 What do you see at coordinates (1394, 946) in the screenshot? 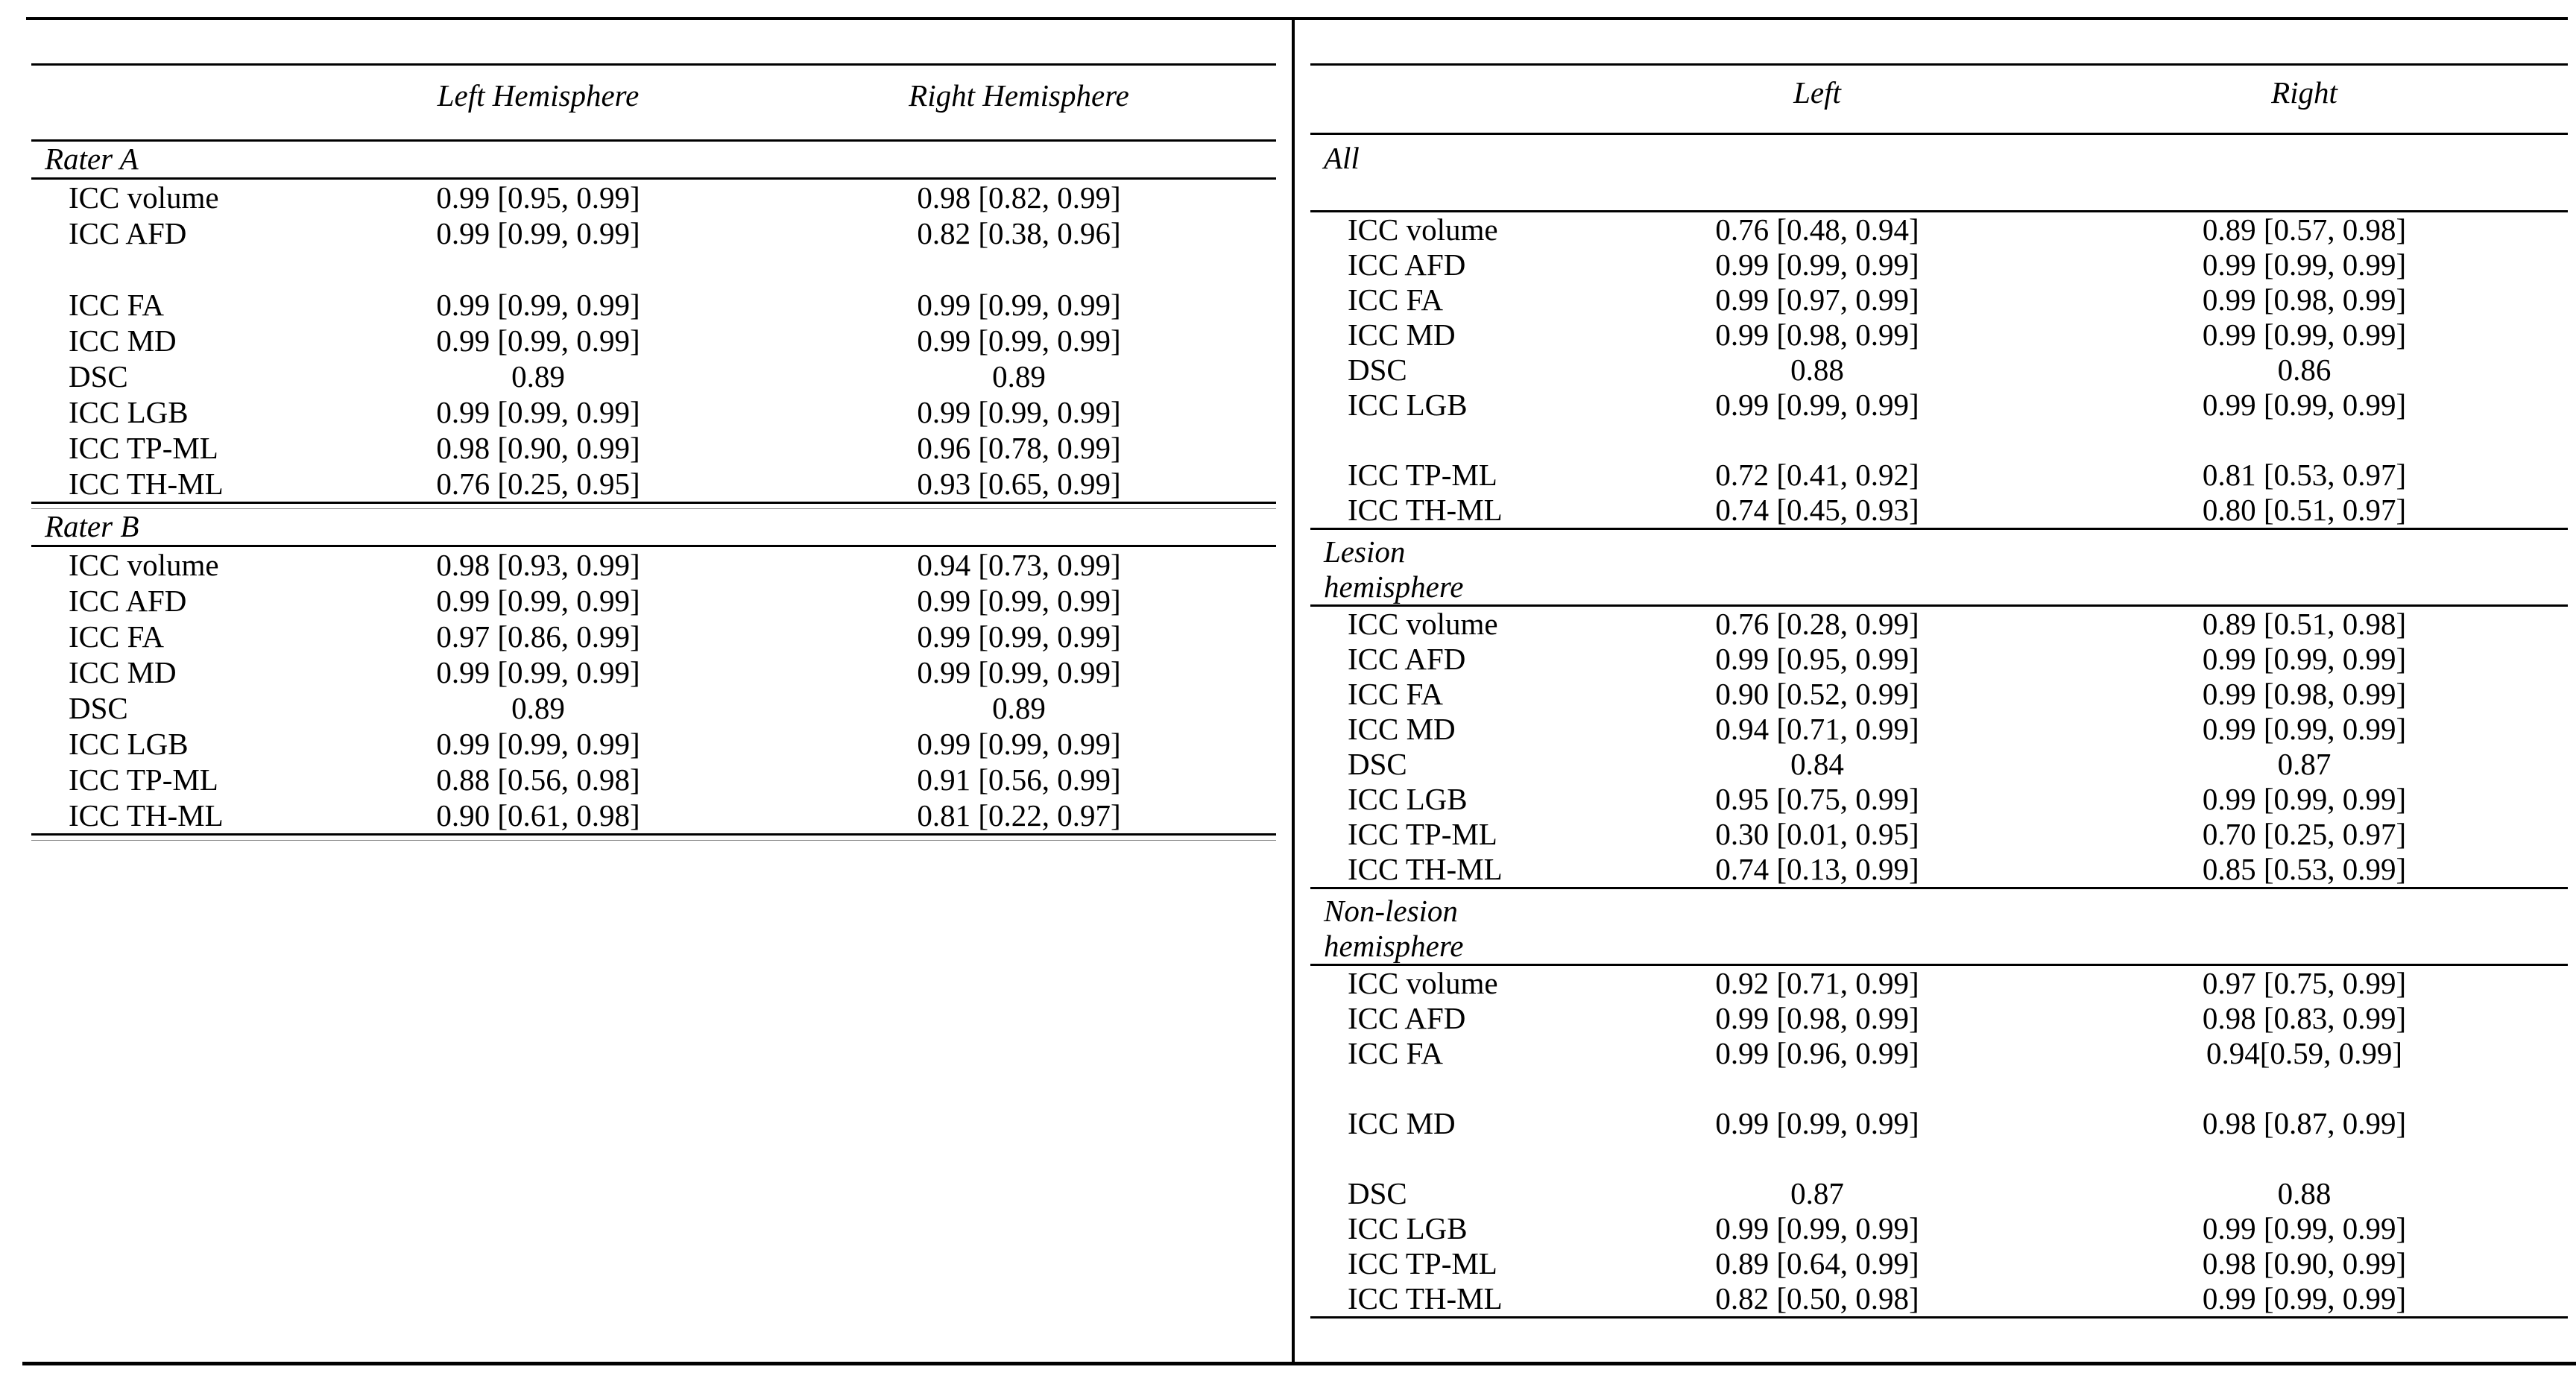
I see `section-label-line: hemisphere` at bounding box center [1394, 946].